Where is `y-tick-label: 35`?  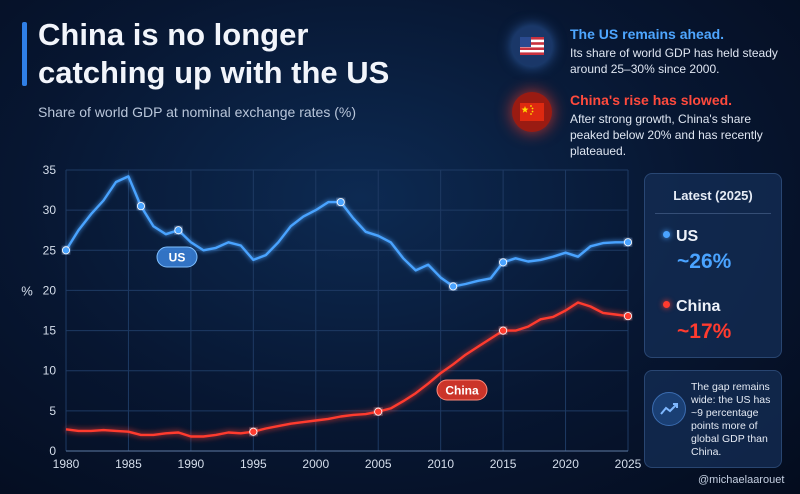
y-tick-label: 35 is located at coordinates (50, 170).